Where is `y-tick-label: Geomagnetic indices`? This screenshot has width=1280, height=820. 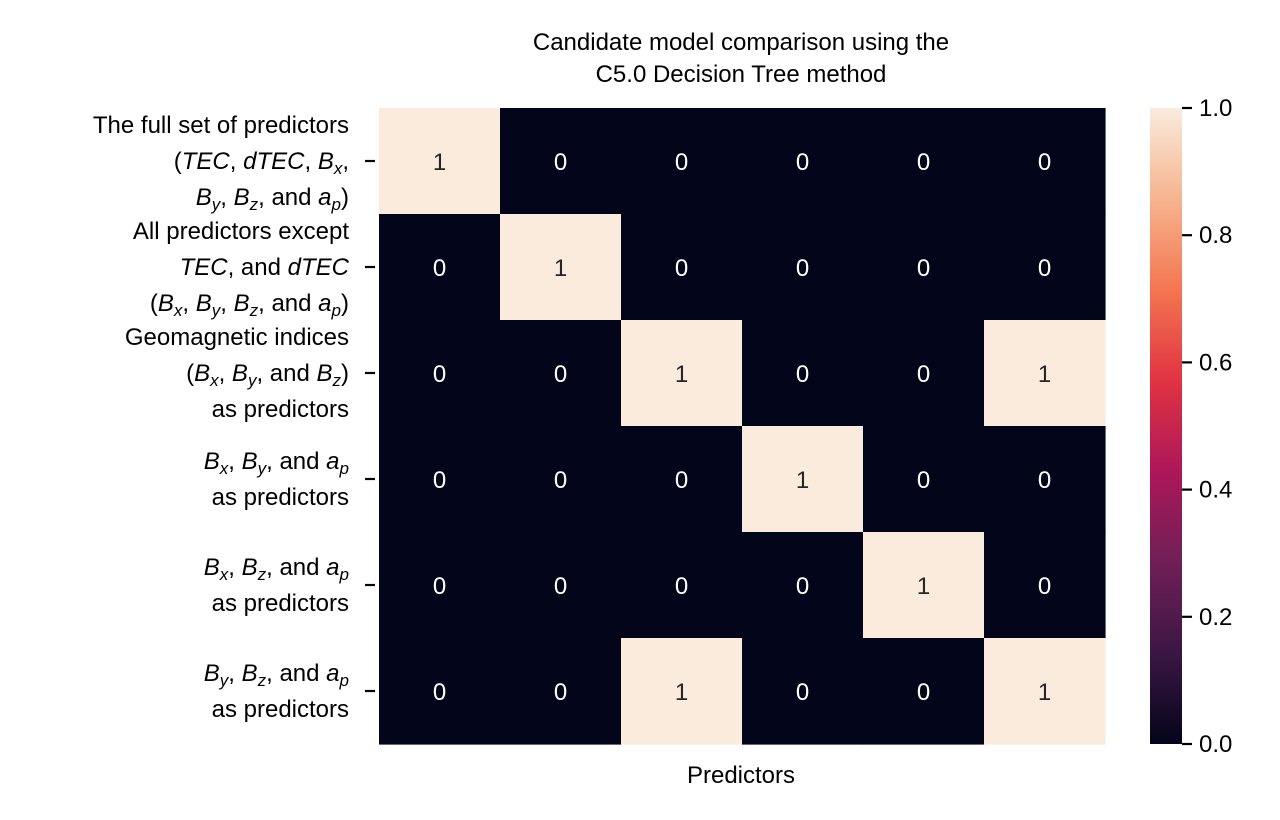
y-tick-label: Geomagnetic indices is located at coordinates (237, 337).